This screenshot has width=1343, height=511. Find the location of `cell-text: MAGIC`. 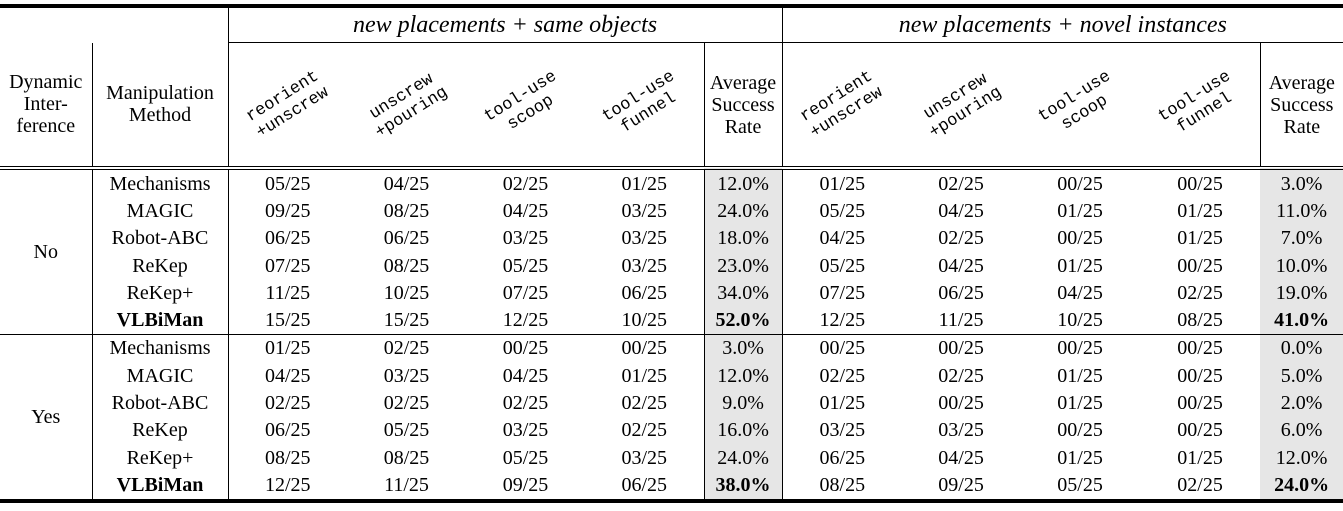

cell-text: MAGIC is located at coordinates (160, 210).